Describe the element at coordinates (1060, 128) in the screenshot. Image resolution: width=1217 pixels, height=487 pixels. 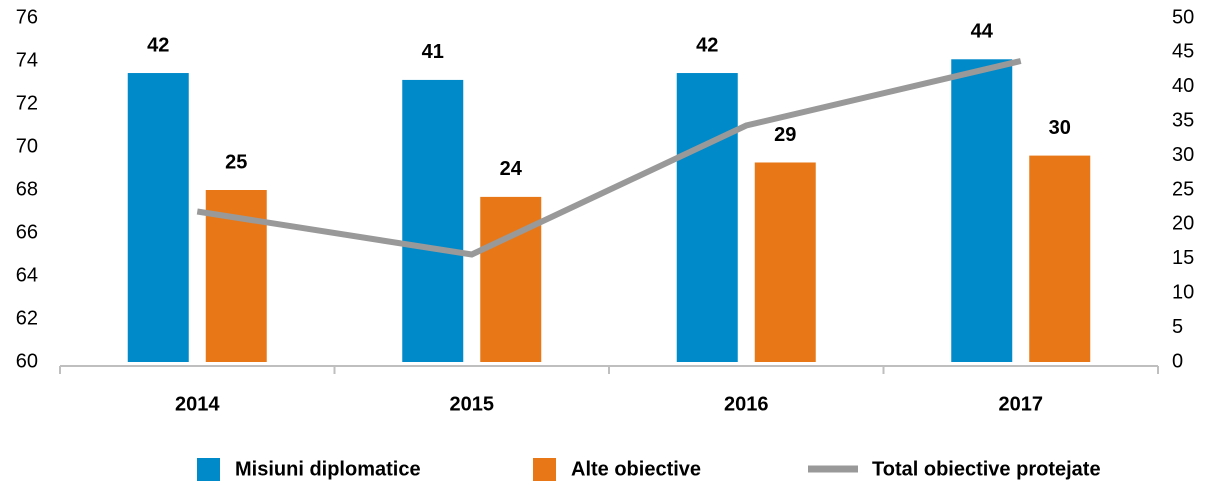
I see `data-label: 30` at that location.